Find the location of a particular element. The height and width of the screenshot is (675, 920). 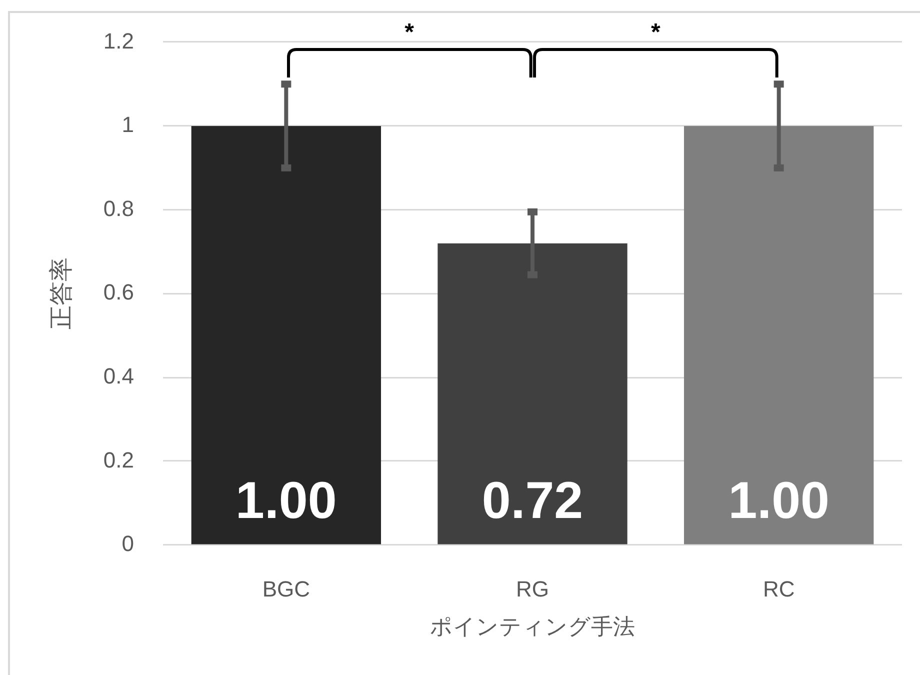

y-tick-label: 0.4 is located at coordinates (118, 375).